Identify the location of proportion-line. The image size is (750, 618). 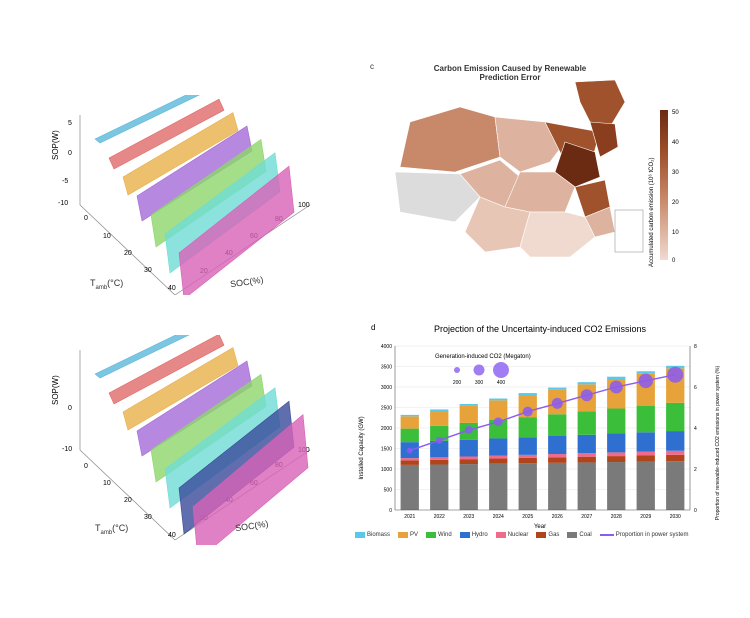
(542, 413).